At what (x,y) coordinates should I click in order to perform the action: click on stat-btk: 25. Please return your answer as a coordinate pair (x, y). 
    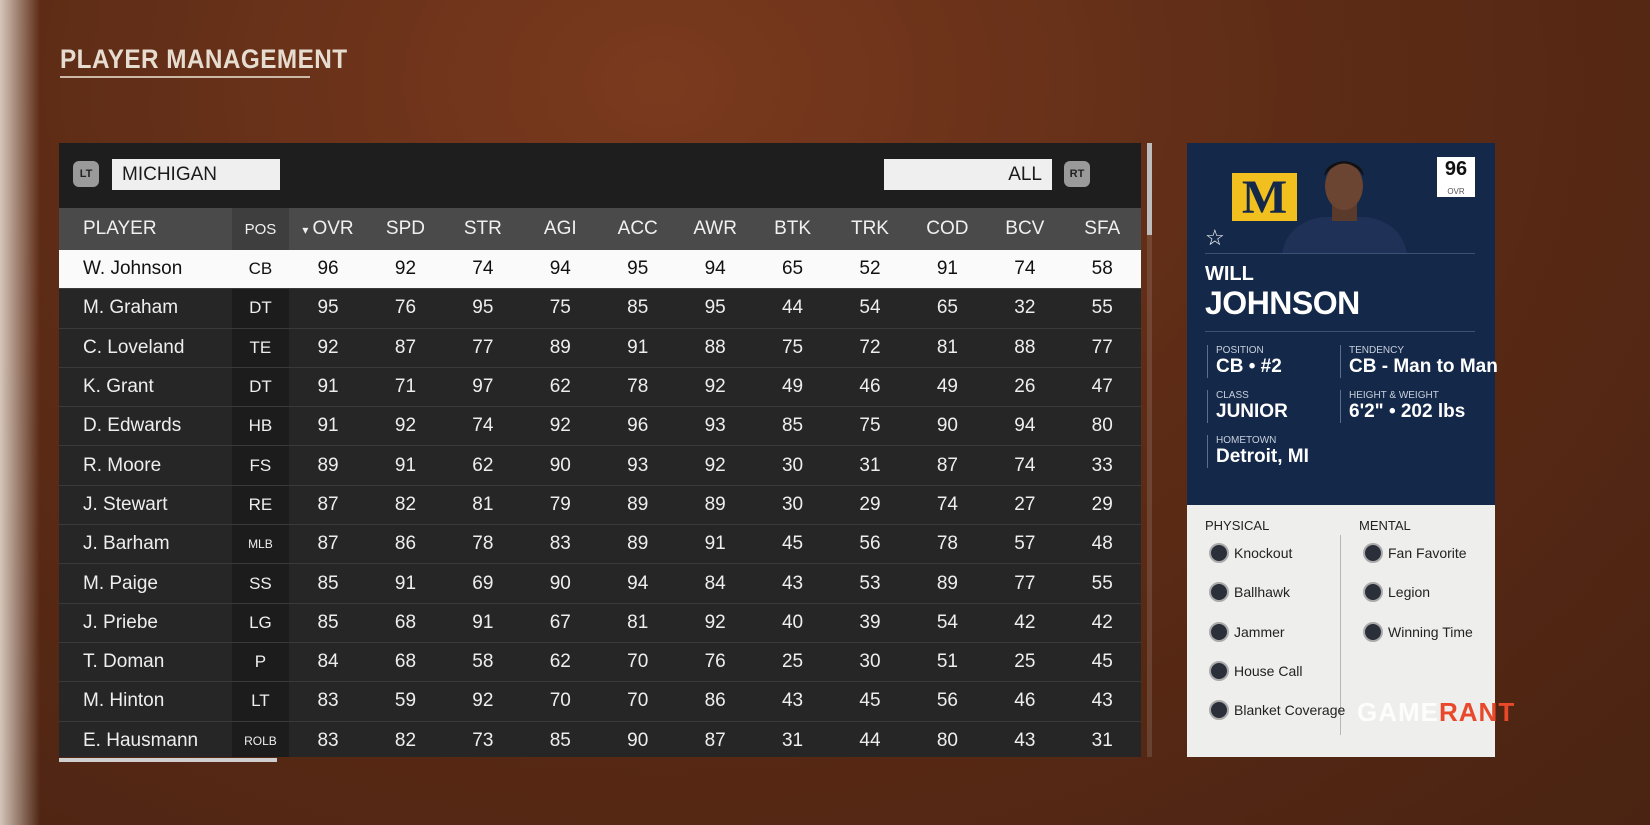
    Looking at the image, I should click on (792, 662).